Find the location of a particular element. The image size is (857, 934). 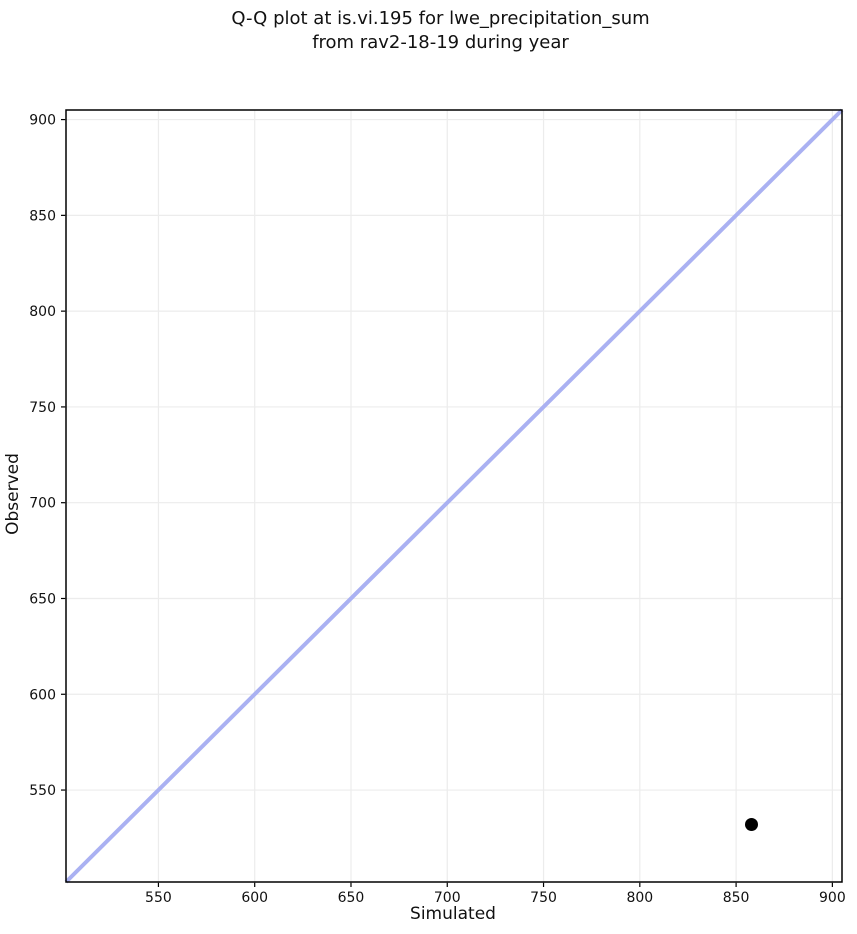

y-axis-label: Observed is located at coordinates (13, 494).